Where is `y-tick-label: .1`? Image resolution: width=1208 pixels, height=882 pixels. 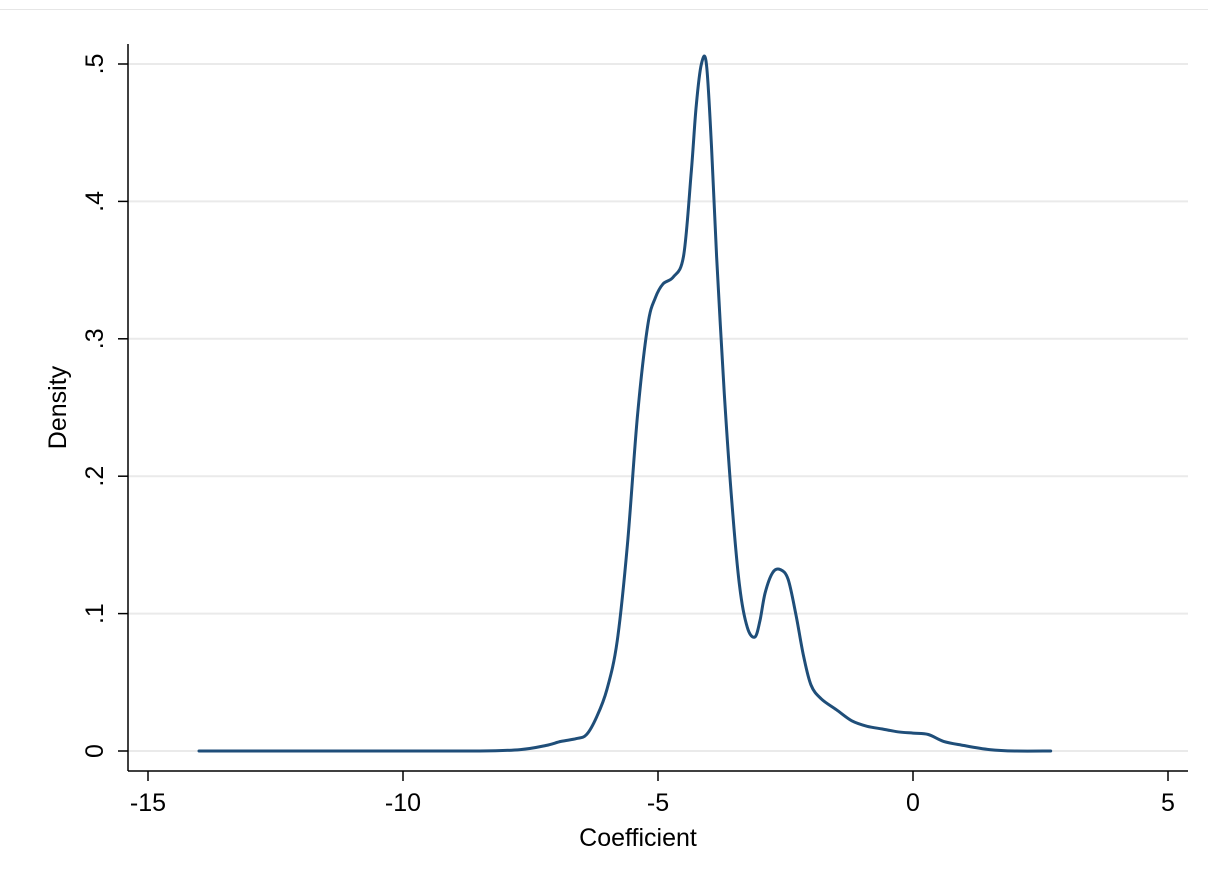
y-tick-label: .1 is located at coordinates (95, 613).